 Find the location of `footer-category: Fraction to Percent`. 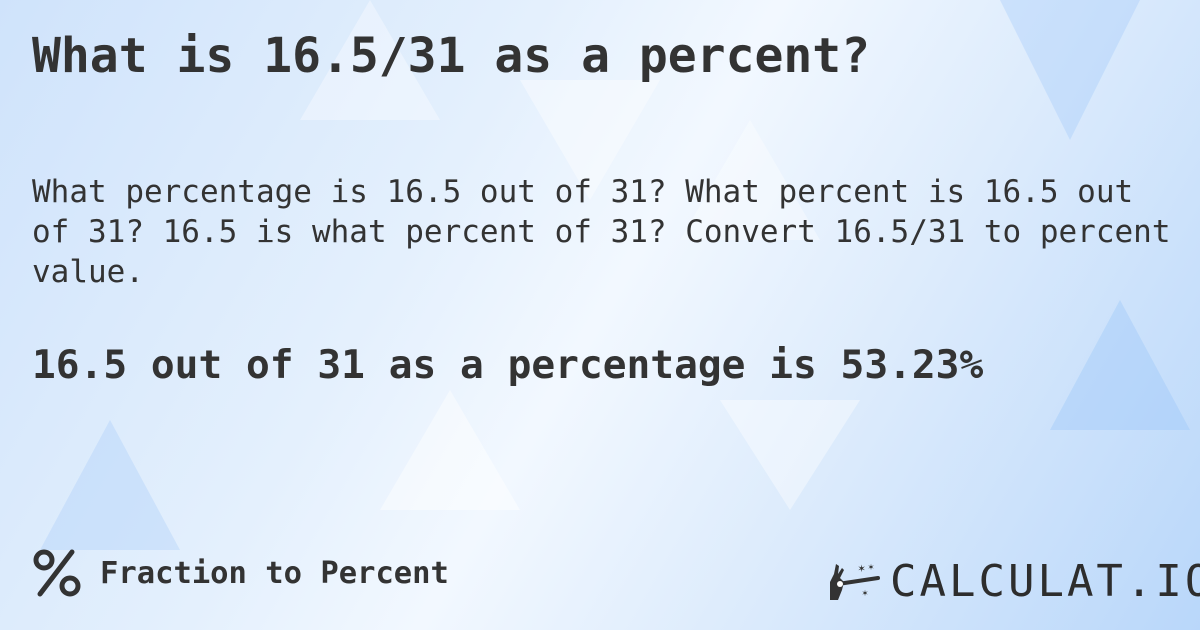

footer-category: Fraction to Percent is located at coordinates (240, 573).